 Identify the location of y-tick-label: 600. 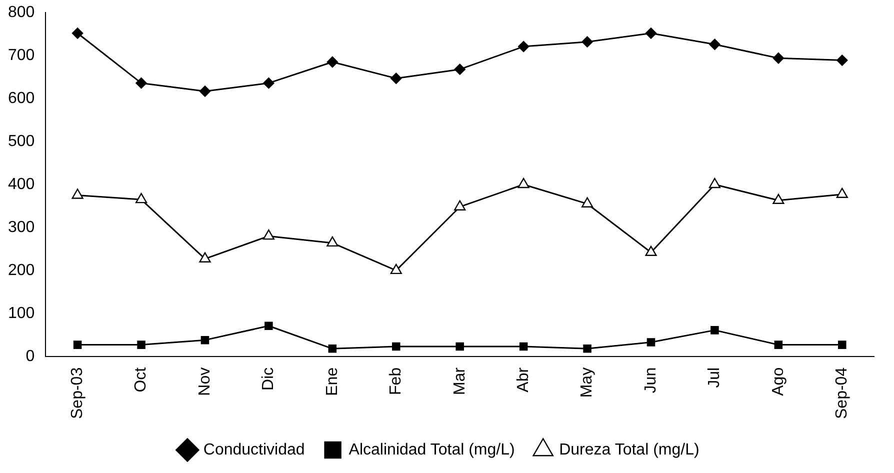
(21, 98).